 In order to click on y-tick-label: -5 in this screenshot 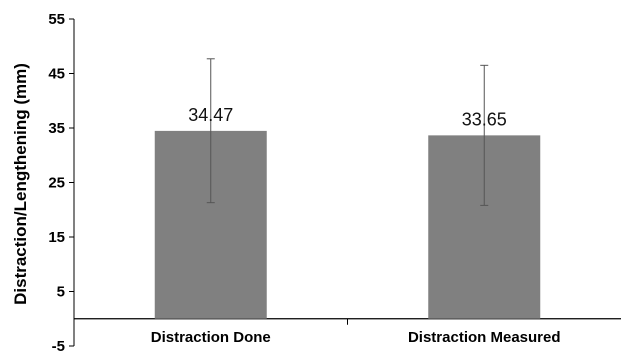, I will do `click(58, 346)`.